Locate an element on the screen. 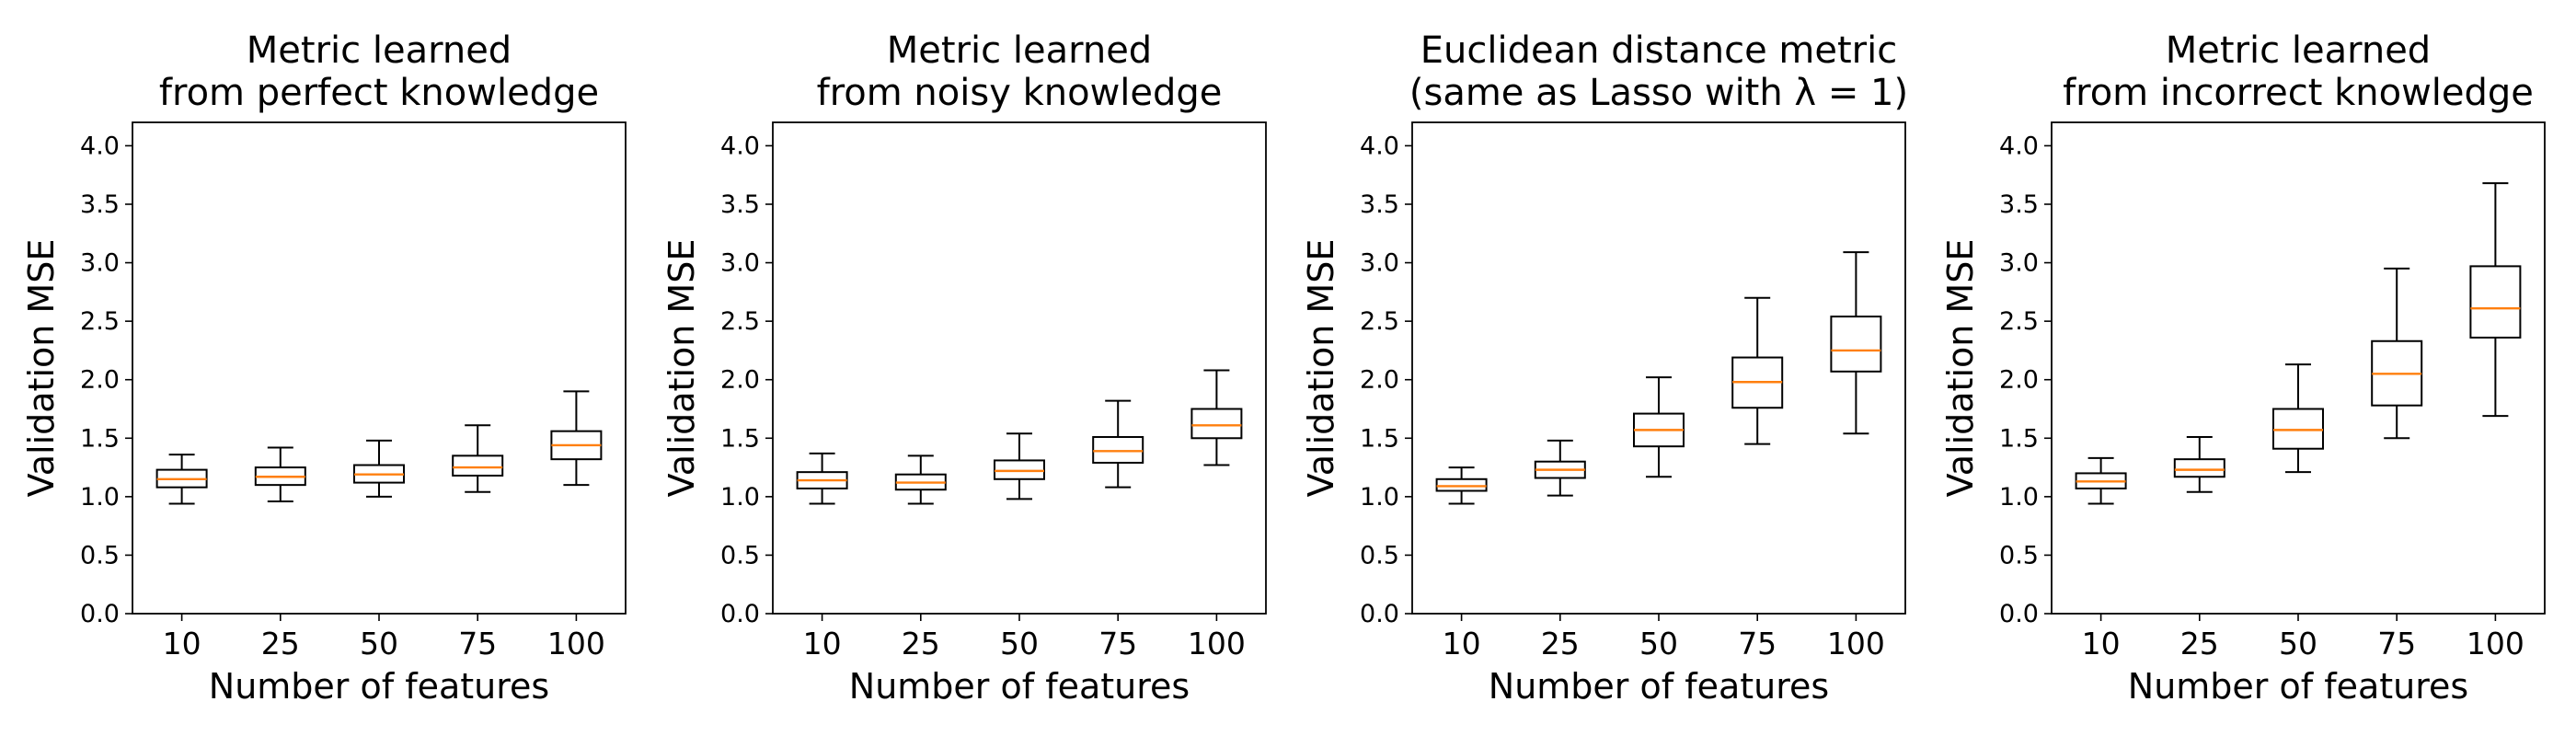  panel-title-line: from incorrect knowledge is located at coordinates (2298, 93).